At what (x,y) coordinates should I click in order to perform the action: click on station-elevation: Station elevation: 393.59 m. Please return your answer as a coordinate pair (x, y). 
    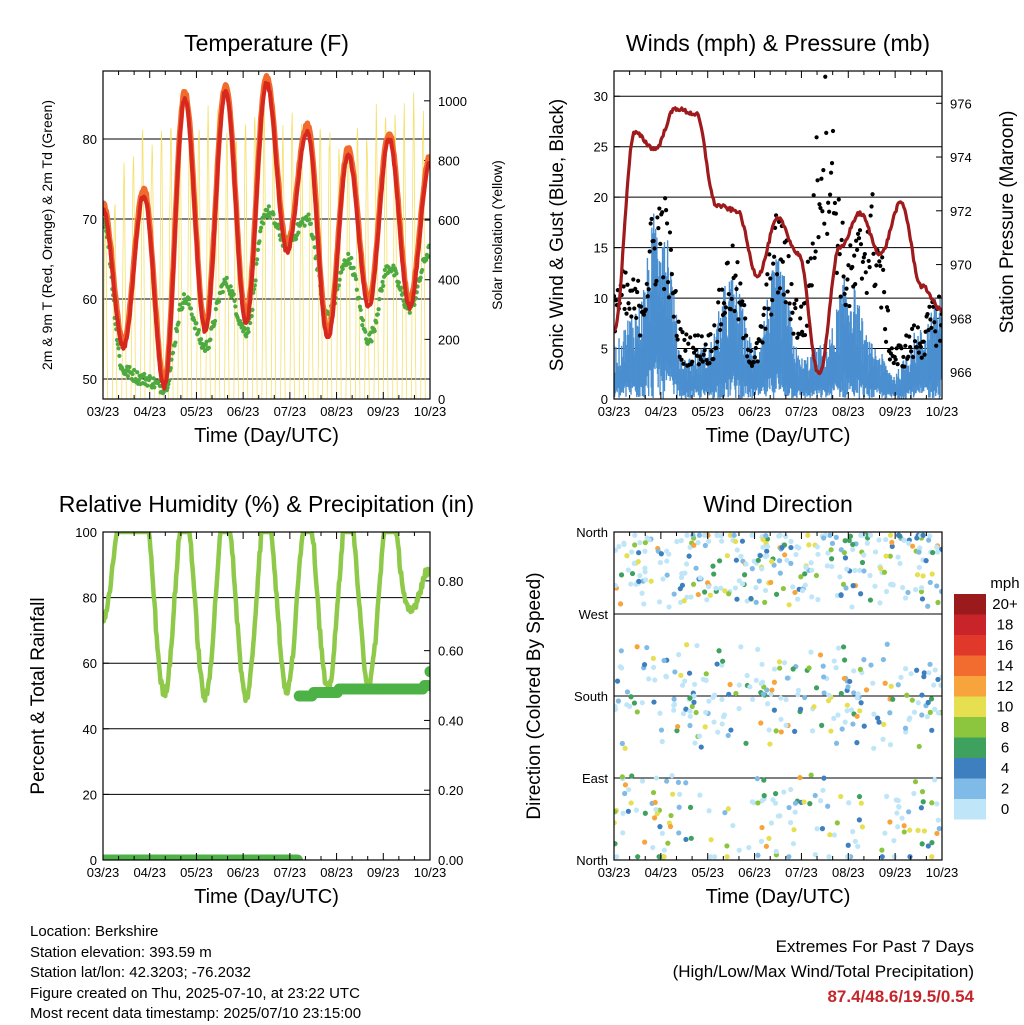
    Looking at the image, I should click on (121, 952).